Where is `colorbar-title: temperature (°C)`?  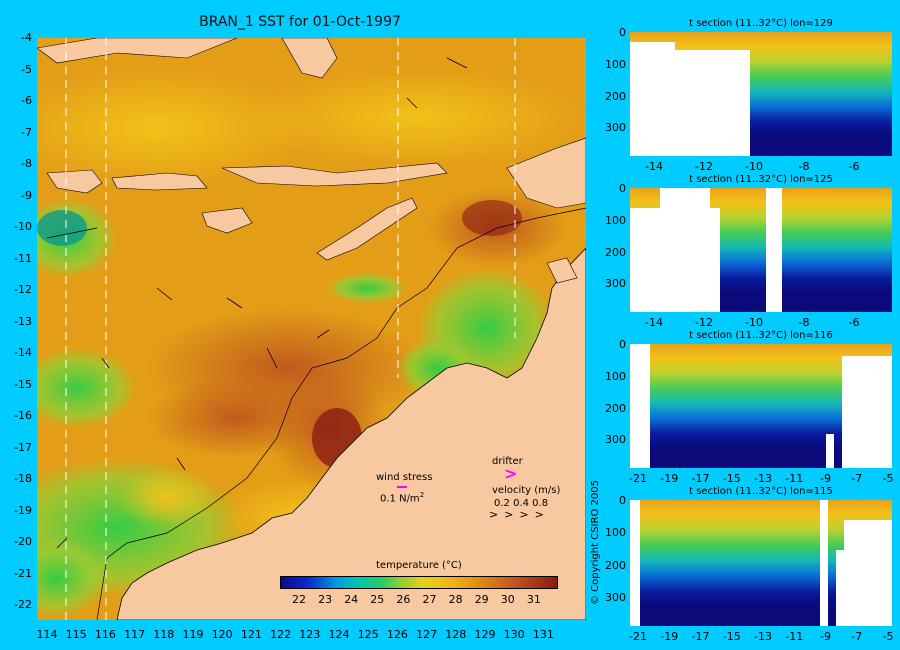
colorbar-title: temperature (°C) is located at coordinates (419, 565).